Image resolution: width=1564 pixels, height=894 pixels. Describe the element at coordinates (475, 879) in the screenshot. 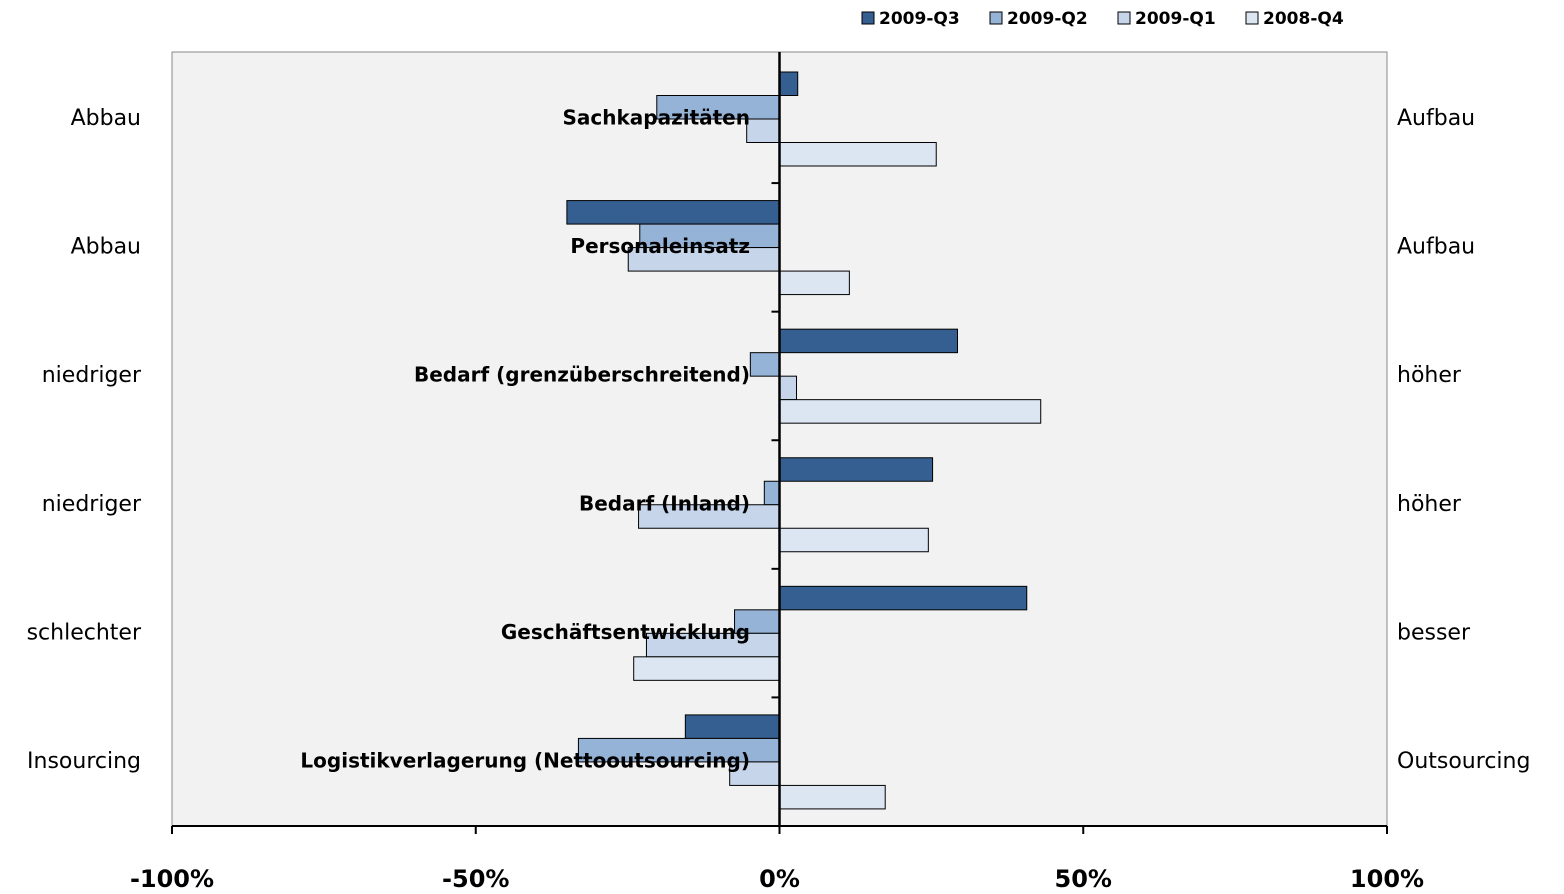

I see `x-tick-label: -50%` at that location.